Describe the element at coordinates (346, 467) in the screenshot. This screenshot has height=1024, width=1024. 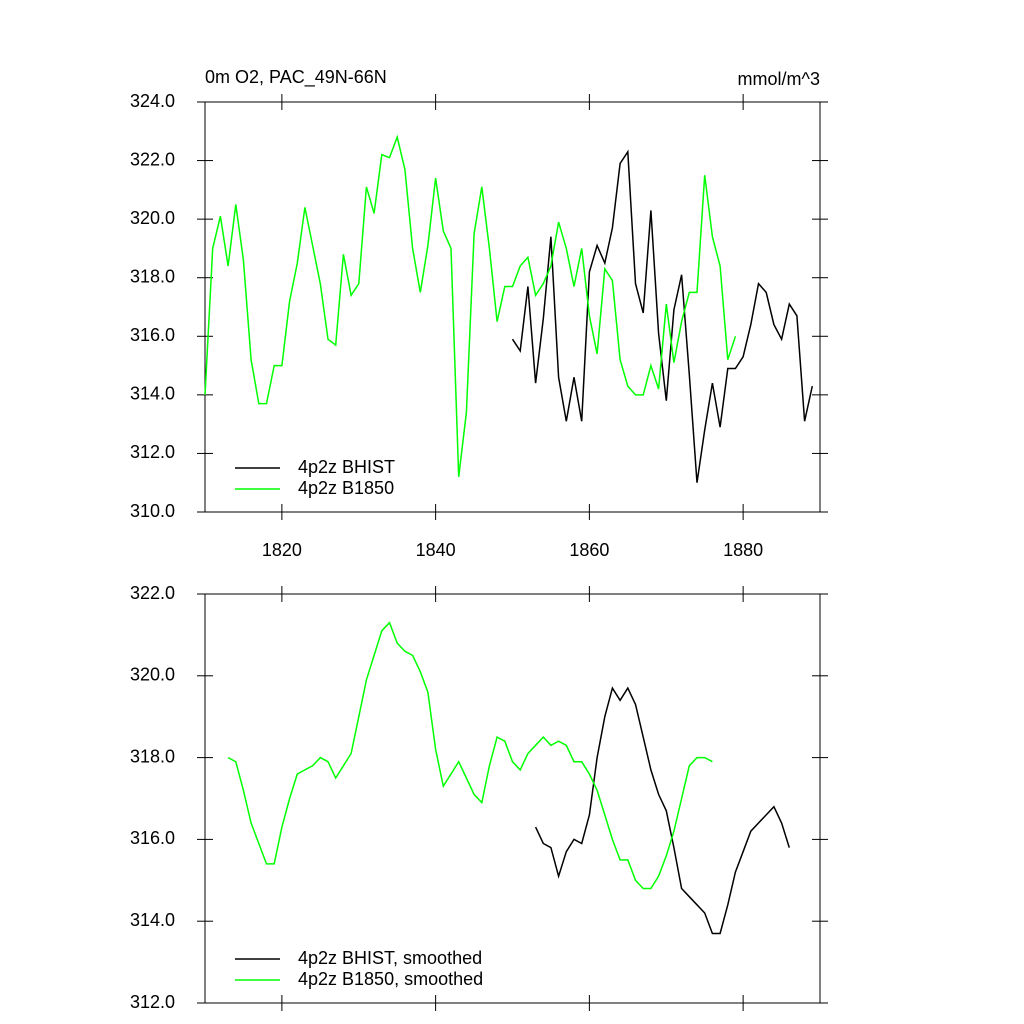
I see `legend-label: 4p2z BHIST` at that location.